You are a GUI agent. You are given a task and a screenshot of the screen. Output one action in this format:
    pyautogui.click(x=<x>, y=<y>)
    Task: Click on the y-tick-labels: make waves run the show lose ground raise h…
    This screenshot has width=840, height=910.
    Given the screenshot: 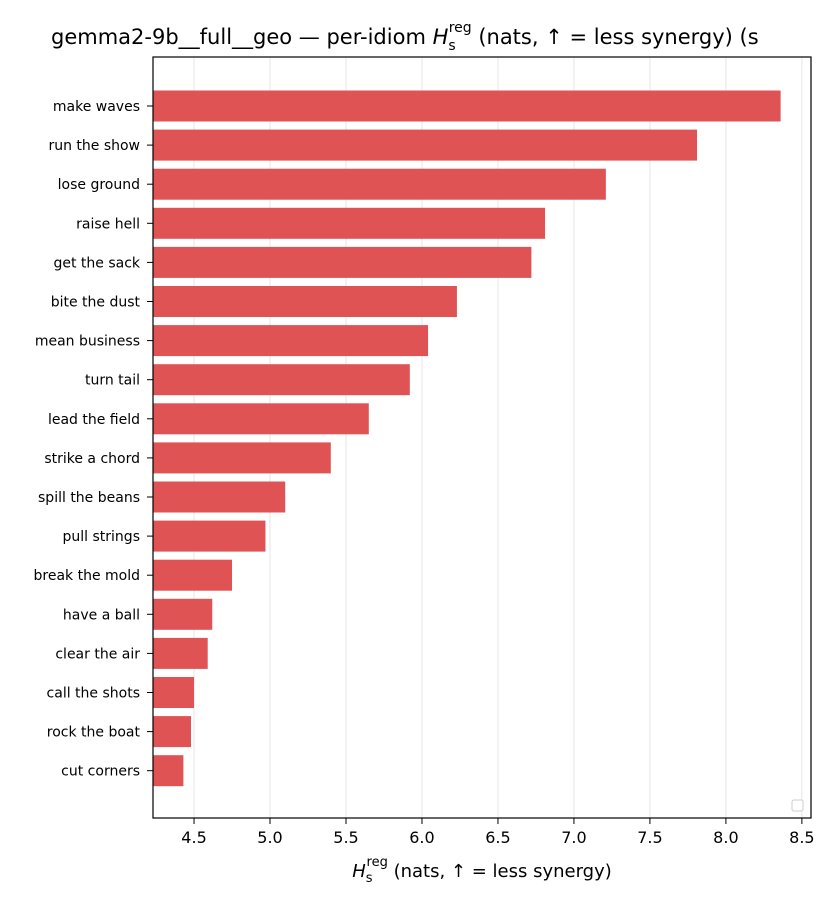 What is the action you would take?
    pyautogui.click(x=93, y=439)
    